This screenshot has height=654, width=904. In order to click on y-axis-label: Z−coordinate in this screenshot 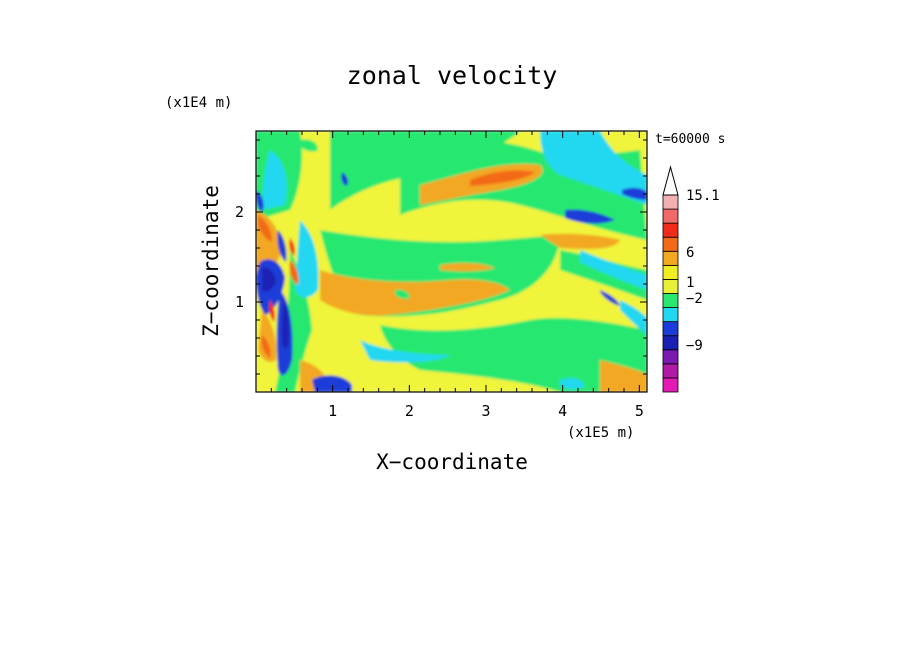, I will do `click(211, 261)`.